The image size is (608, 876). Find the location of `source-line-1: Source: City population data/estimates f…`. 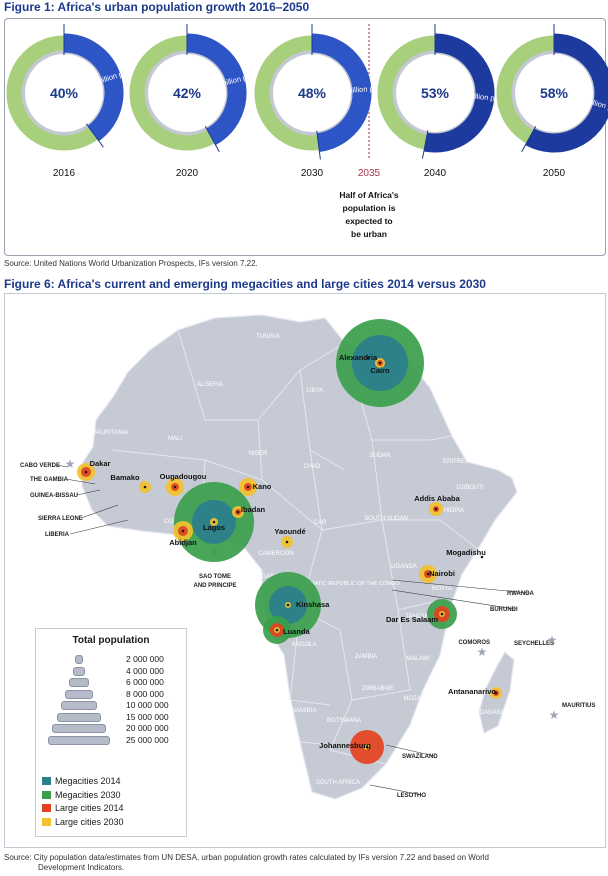

source-line-1: Source: City population data/estimates f… is located at coordinates (246, 857).